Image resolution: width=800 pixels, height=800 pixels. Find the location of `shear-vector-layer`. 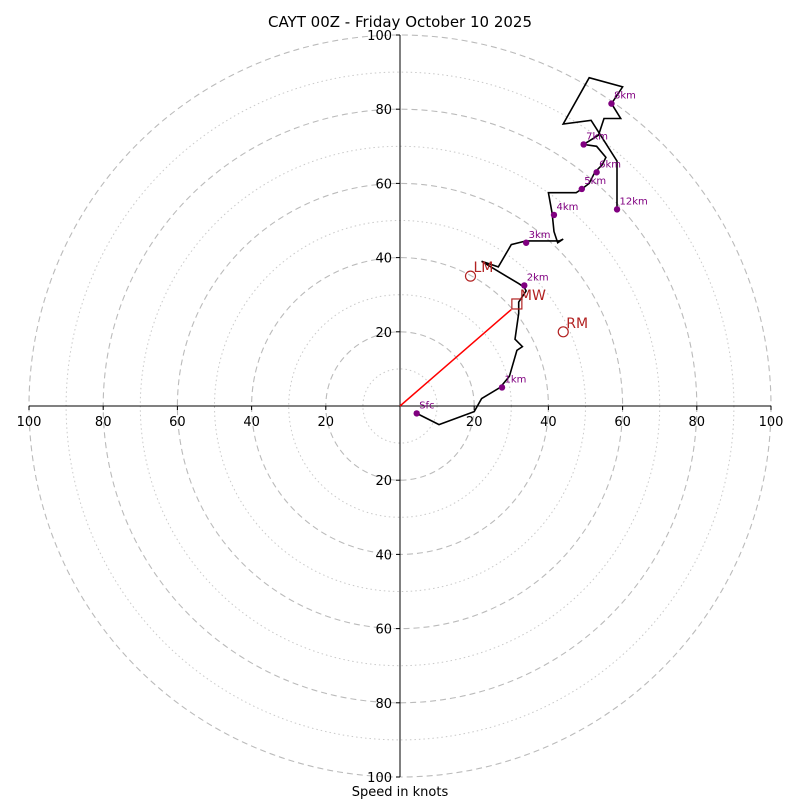

shear-vector-layer is located at coordinates (455, 357).